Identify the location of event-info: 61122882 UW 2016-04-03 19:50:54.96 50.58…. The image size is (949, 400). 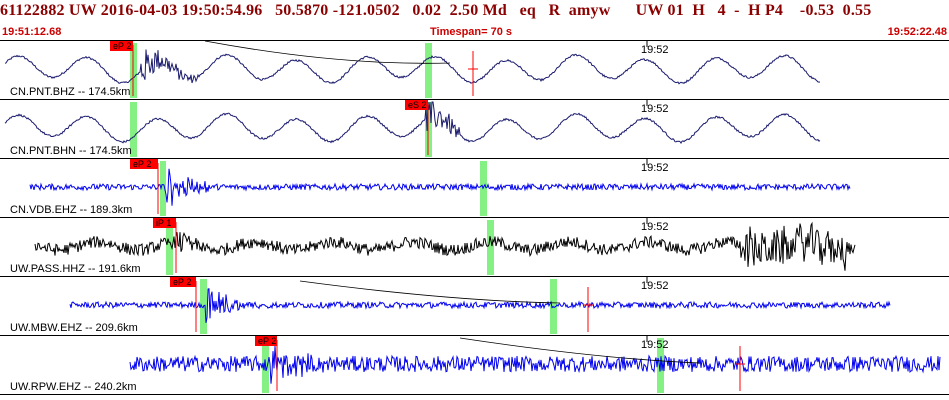
(436, 10).